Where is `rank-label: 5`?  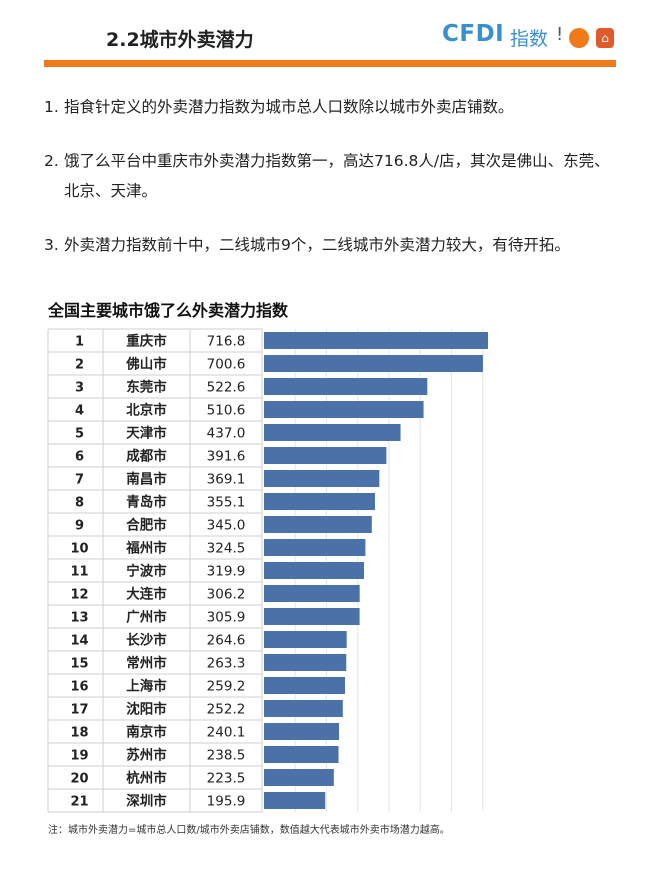 rank-label: 5 is located at coordinates (79, 434).